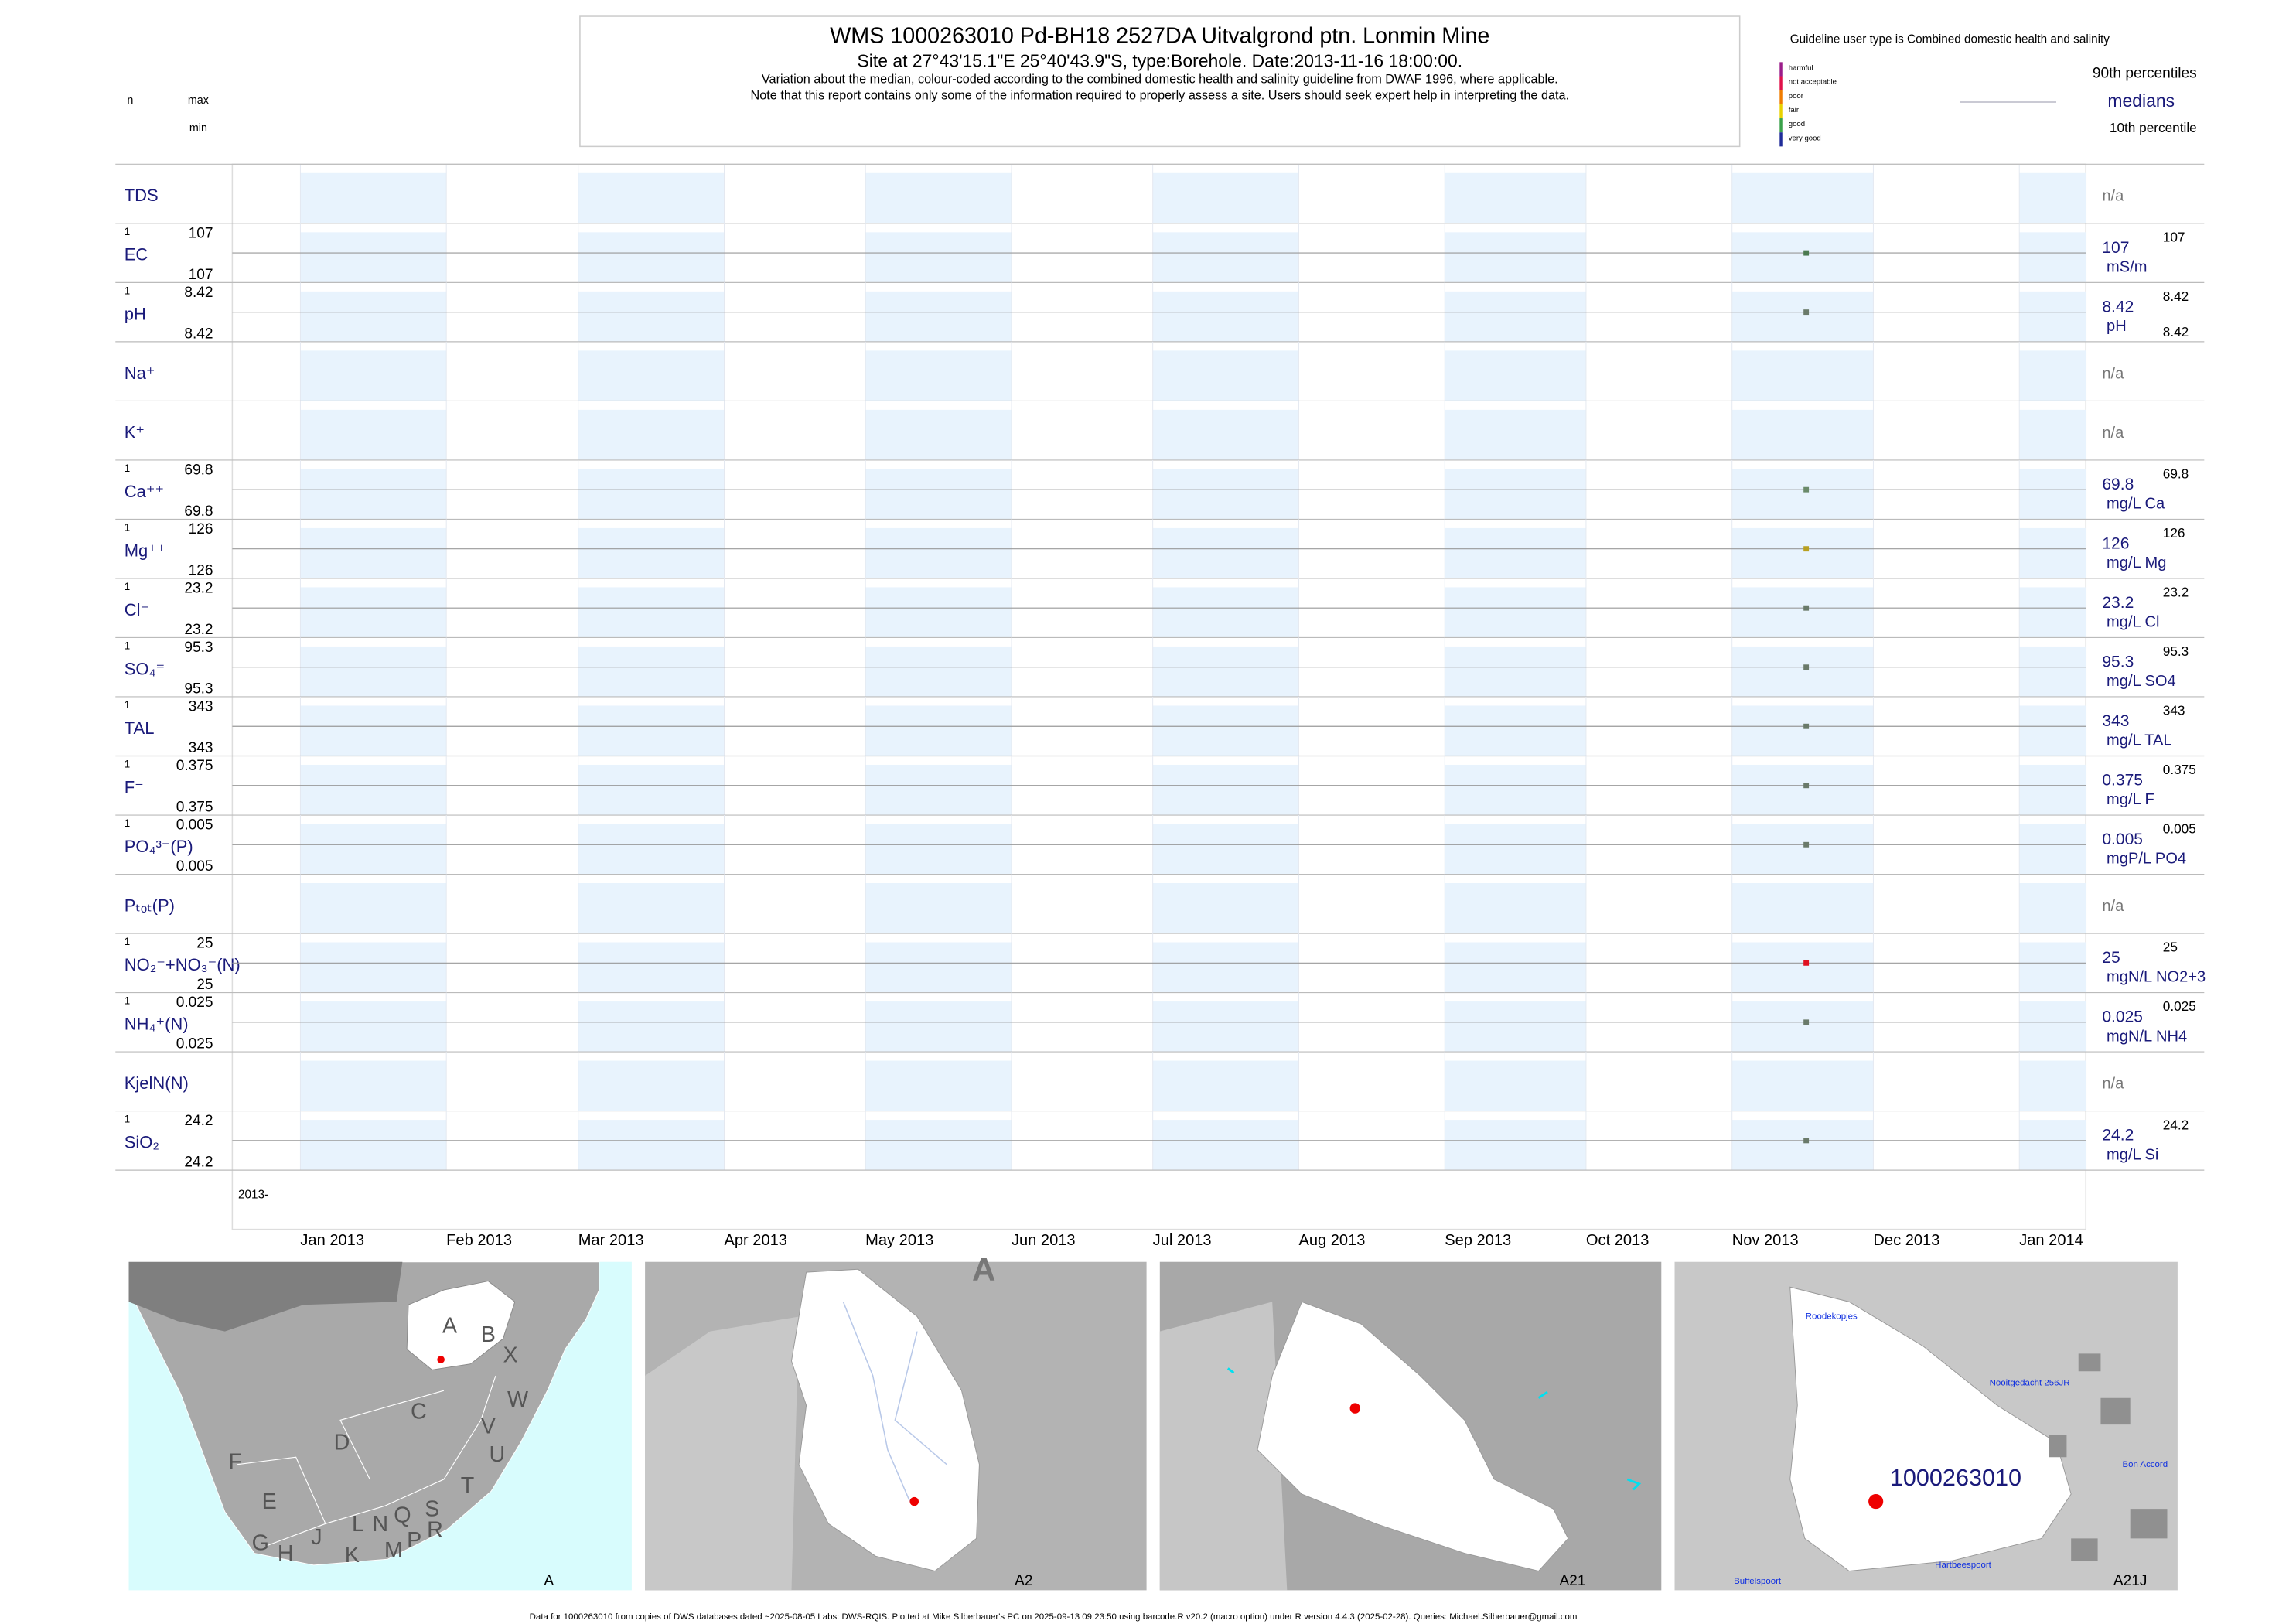  What do you see at coordinates (142, 195) in the screenshot?
I see `parameter-label: TDS` at bounding box center [142, 195].